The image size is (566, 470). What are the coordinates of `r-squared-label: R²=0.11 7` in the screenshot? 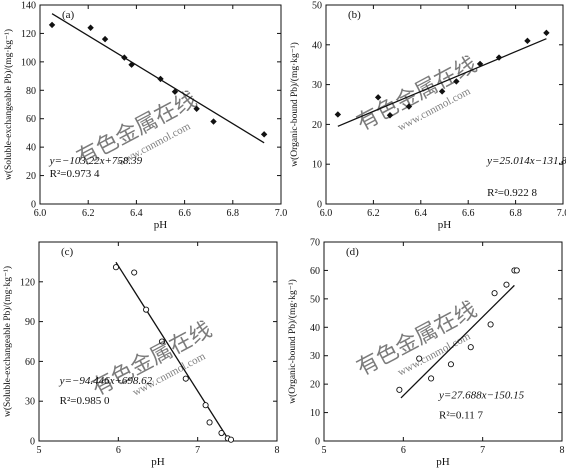 It's located at (461, 415).